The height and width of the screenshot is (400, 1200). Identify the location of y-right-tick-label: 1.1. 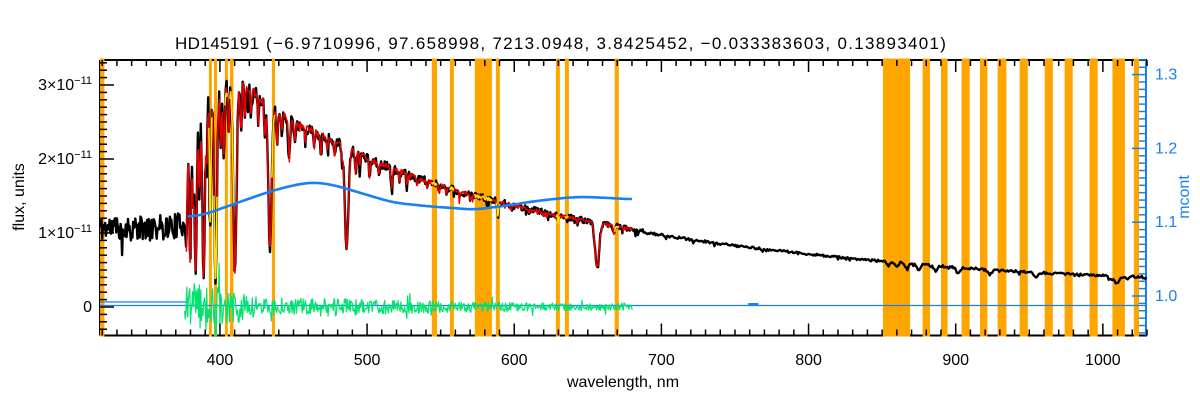
(1166, 222).